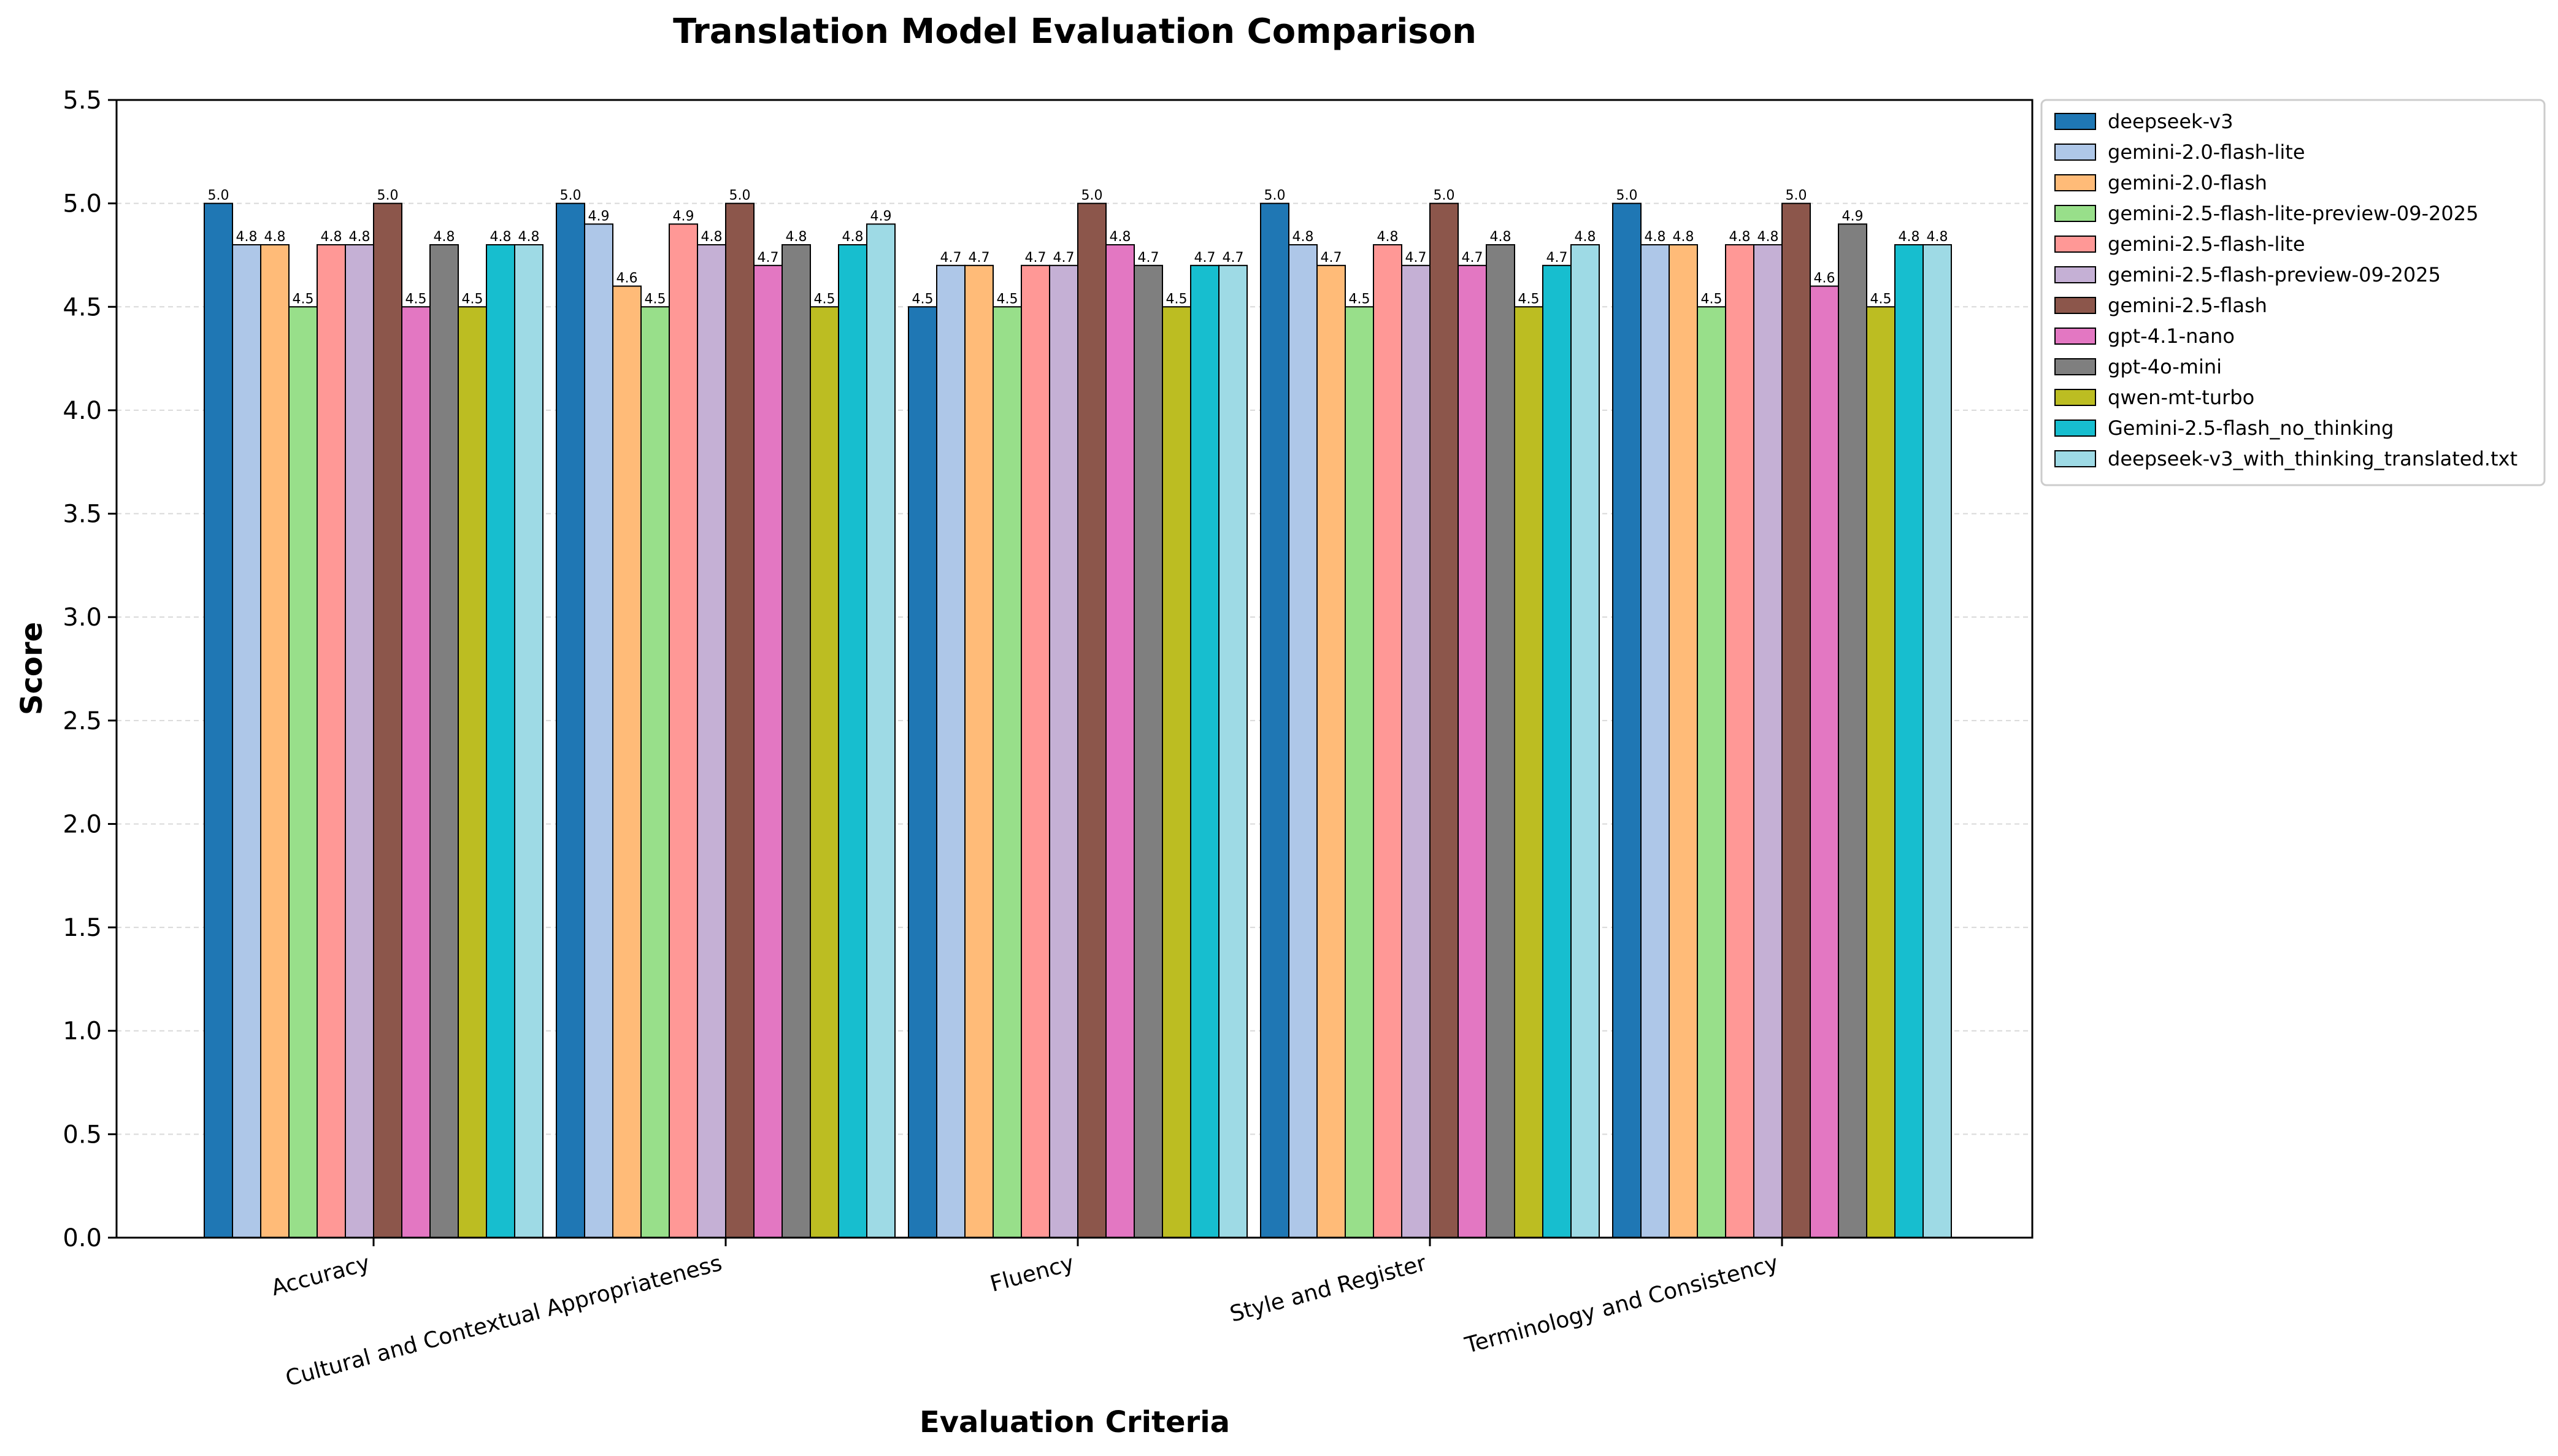 The width and height of the screenshot is (2558, 1456). Describe the element at coordinates (2274, 274) in the screenshot. I see `legend-label: gemini-2.5-flash-preview-09-2025` at that location.